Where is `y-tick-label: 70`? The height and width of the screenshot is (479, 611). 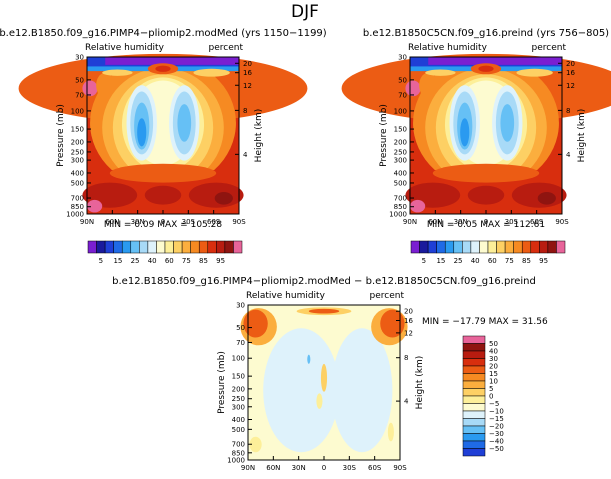
y-tick-label: 70 is located at coordinates (79, 95).